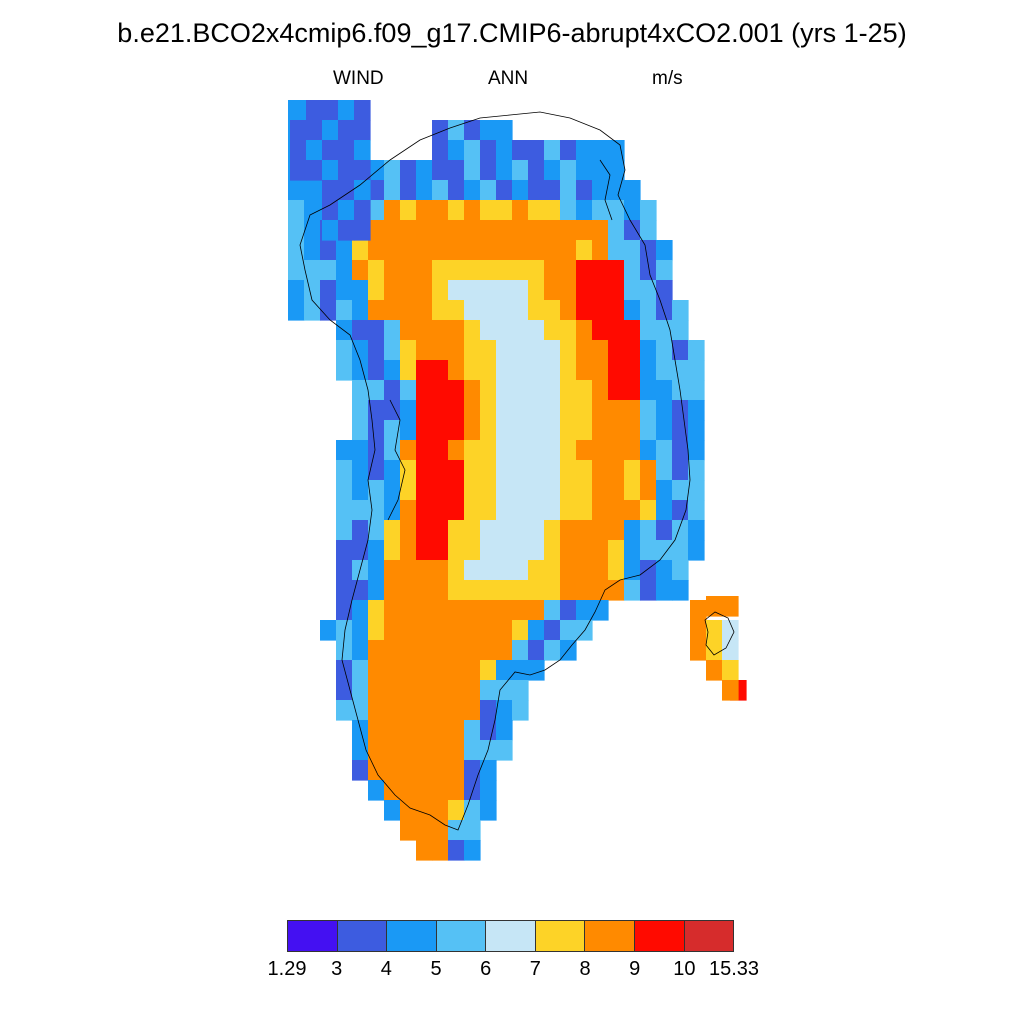 Image resolution: width=1024 pixels, height=1024 pixels. Describe the element at coordinates (337, 969) in the screenshot. I see `colorbar-tick-label: 3` at that location.